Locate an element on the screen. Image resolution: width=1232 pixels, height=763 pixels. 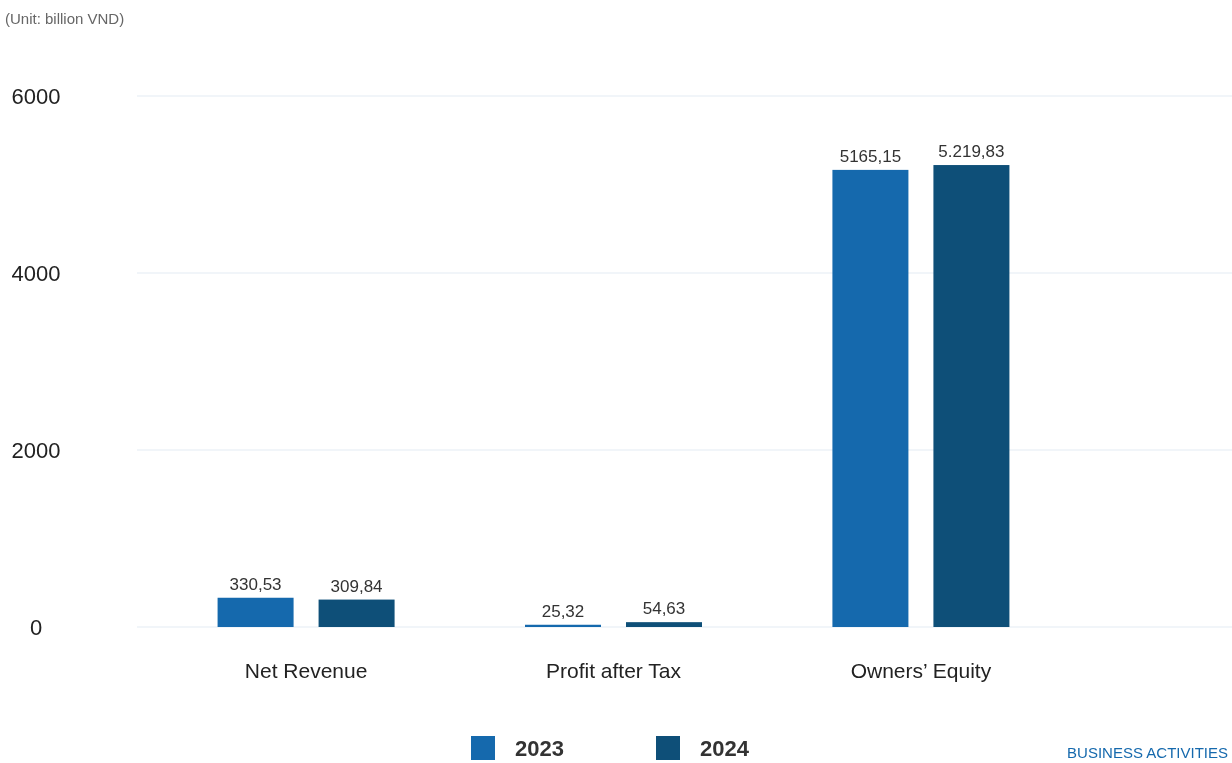
x-tick-label: Net Revenue is located at coordinates (306, 670).